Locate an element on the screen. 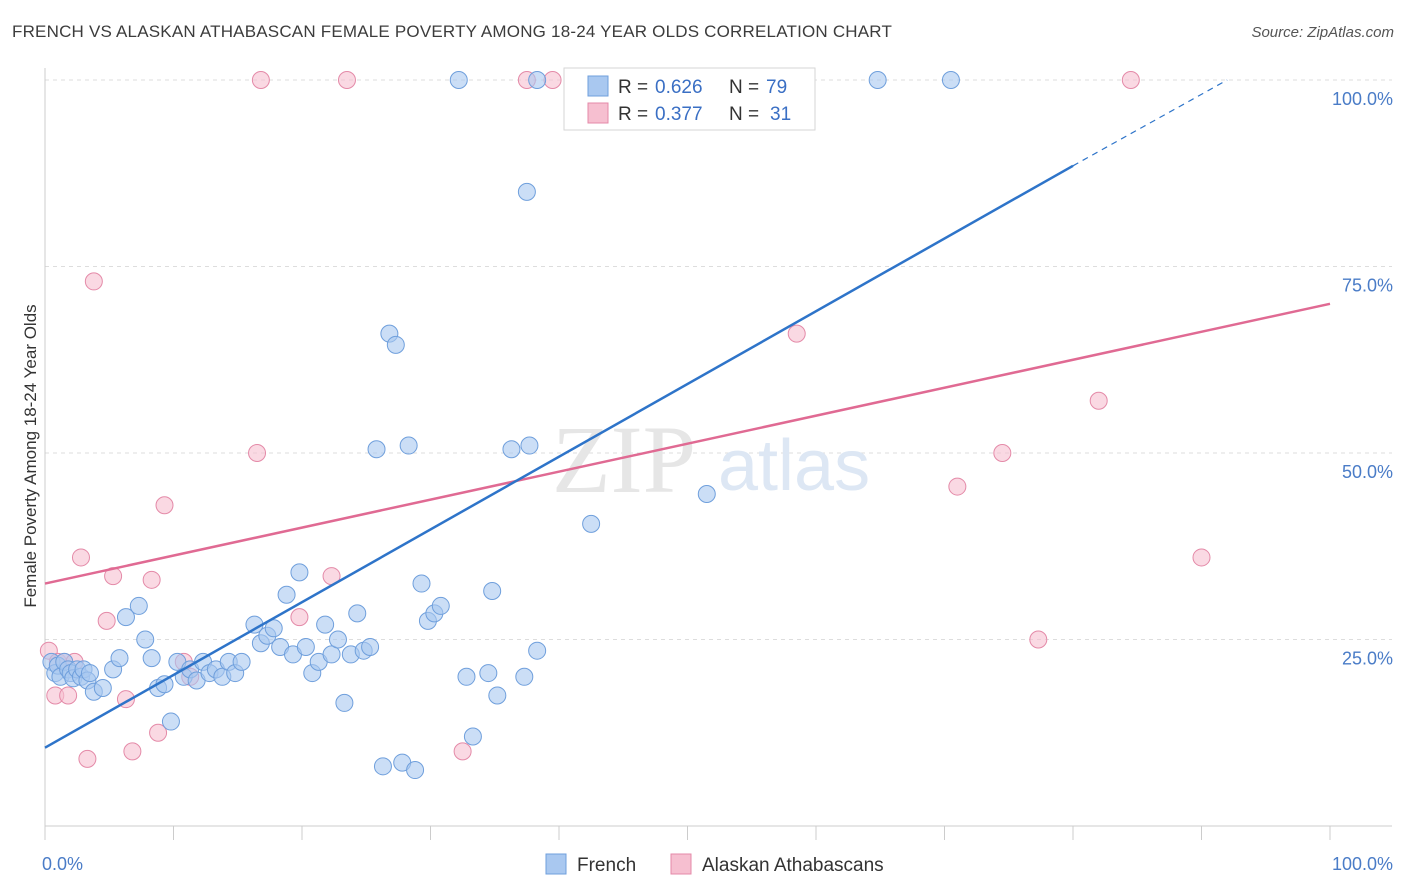 The image size is (1406, 892). legend-r-label-alaskan: R = is located at coordinates (633, 114).